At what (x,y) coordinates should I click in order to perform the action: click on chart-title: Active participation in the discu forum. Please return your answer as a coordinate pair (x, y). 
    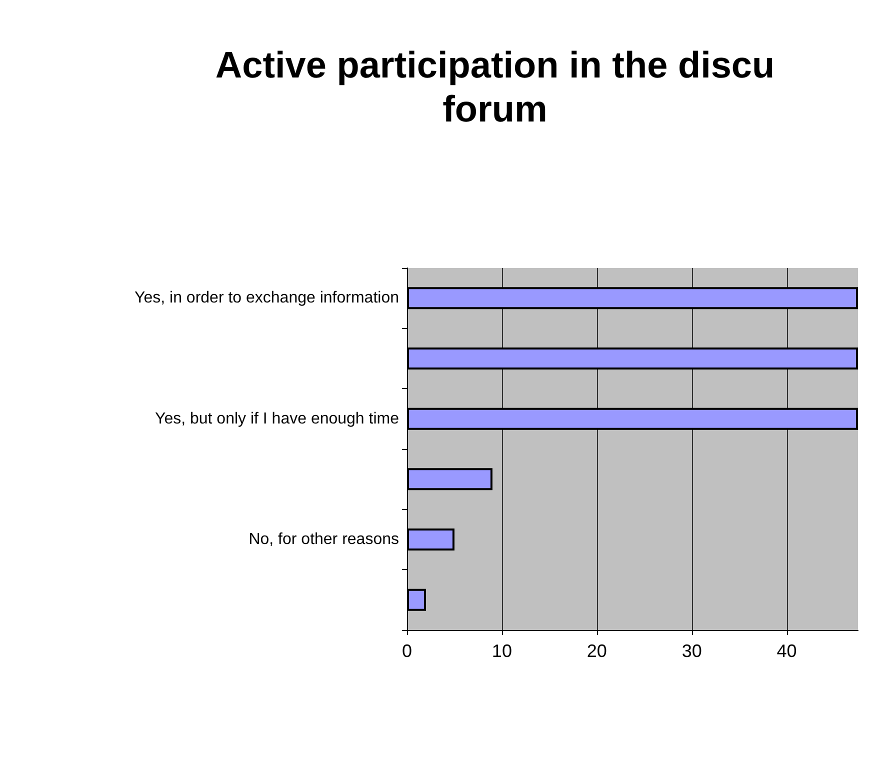
    Looking at the image, I should click on (495, 87).